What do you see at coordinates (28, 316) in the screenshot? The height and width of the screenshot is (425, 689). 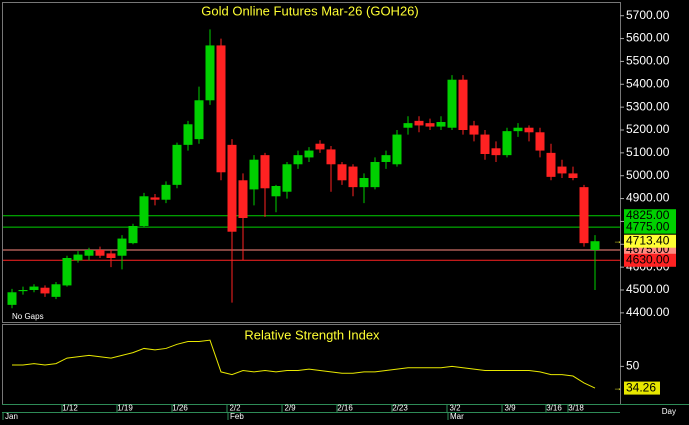 I see `note: No Gaps` at bounding box center [28, 316].